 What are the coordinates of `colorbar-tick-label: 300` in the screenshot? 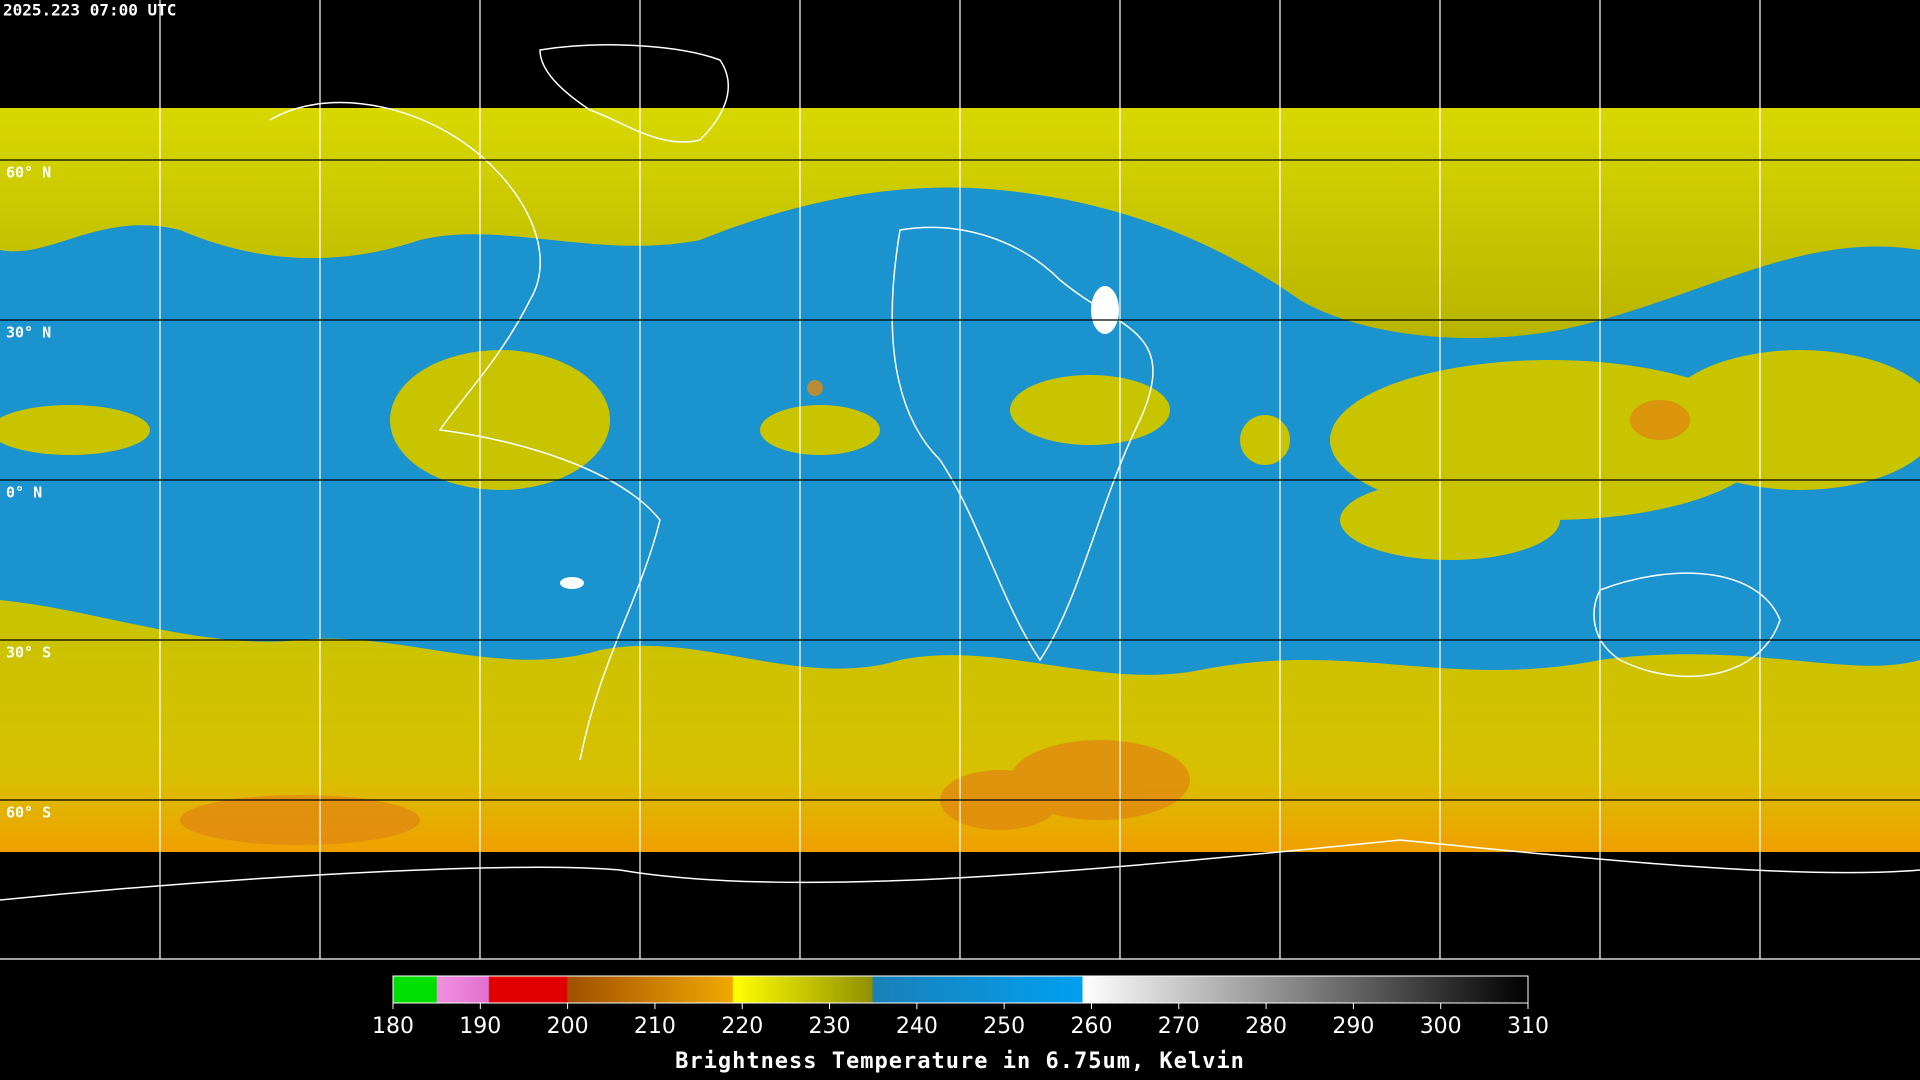 It's located at (1441, 1026).